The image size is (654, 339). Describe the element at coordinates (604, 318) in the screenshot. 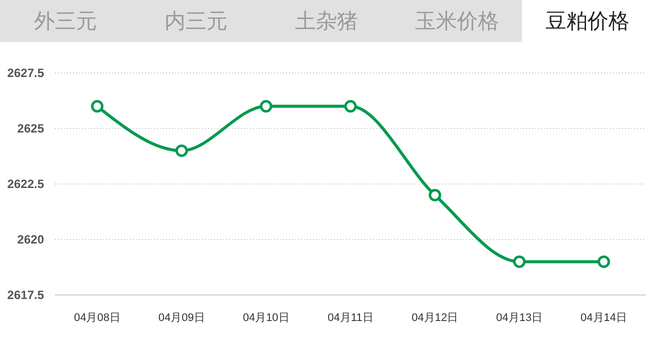

I see `x-tick-label: 04月14日` at that location.